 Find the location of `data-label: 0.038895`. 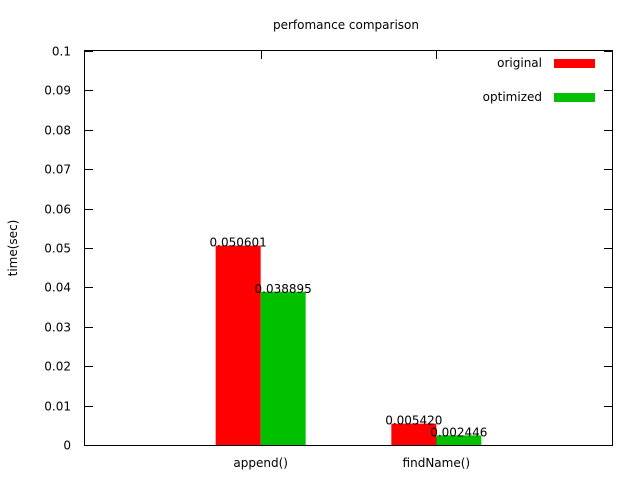

data-label: 0.038895 is located at coordinates (283, 289).